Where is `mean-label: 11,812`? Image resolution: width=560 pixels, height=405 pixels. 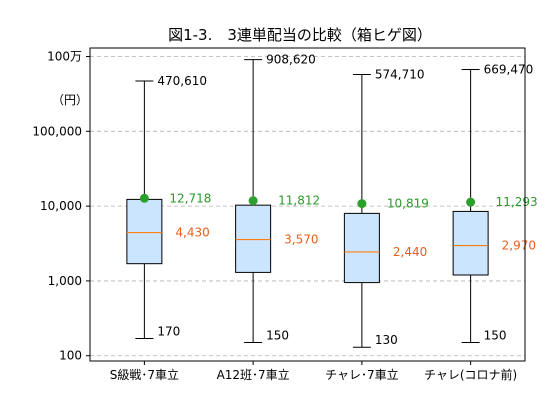
mean-label: 11,812 is located at coordinates (299, 201).